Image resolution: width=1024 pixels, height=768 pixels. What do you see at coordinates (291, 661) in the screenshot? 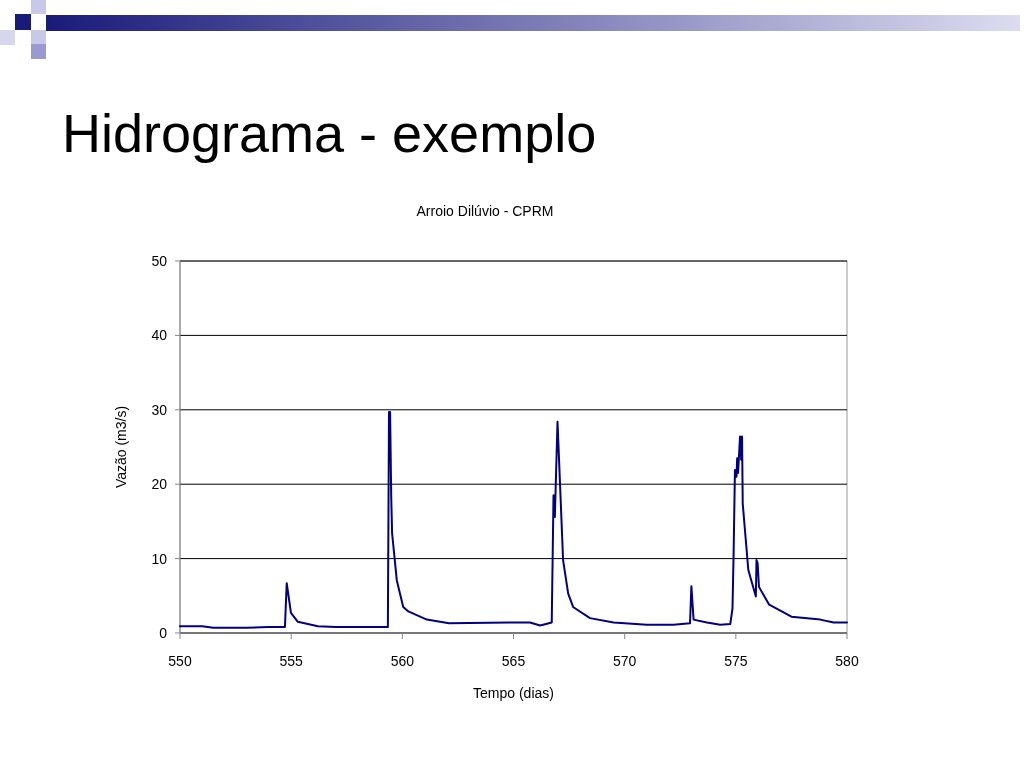
I see `x-tick-label: 555` at bounding box center [291, 661].